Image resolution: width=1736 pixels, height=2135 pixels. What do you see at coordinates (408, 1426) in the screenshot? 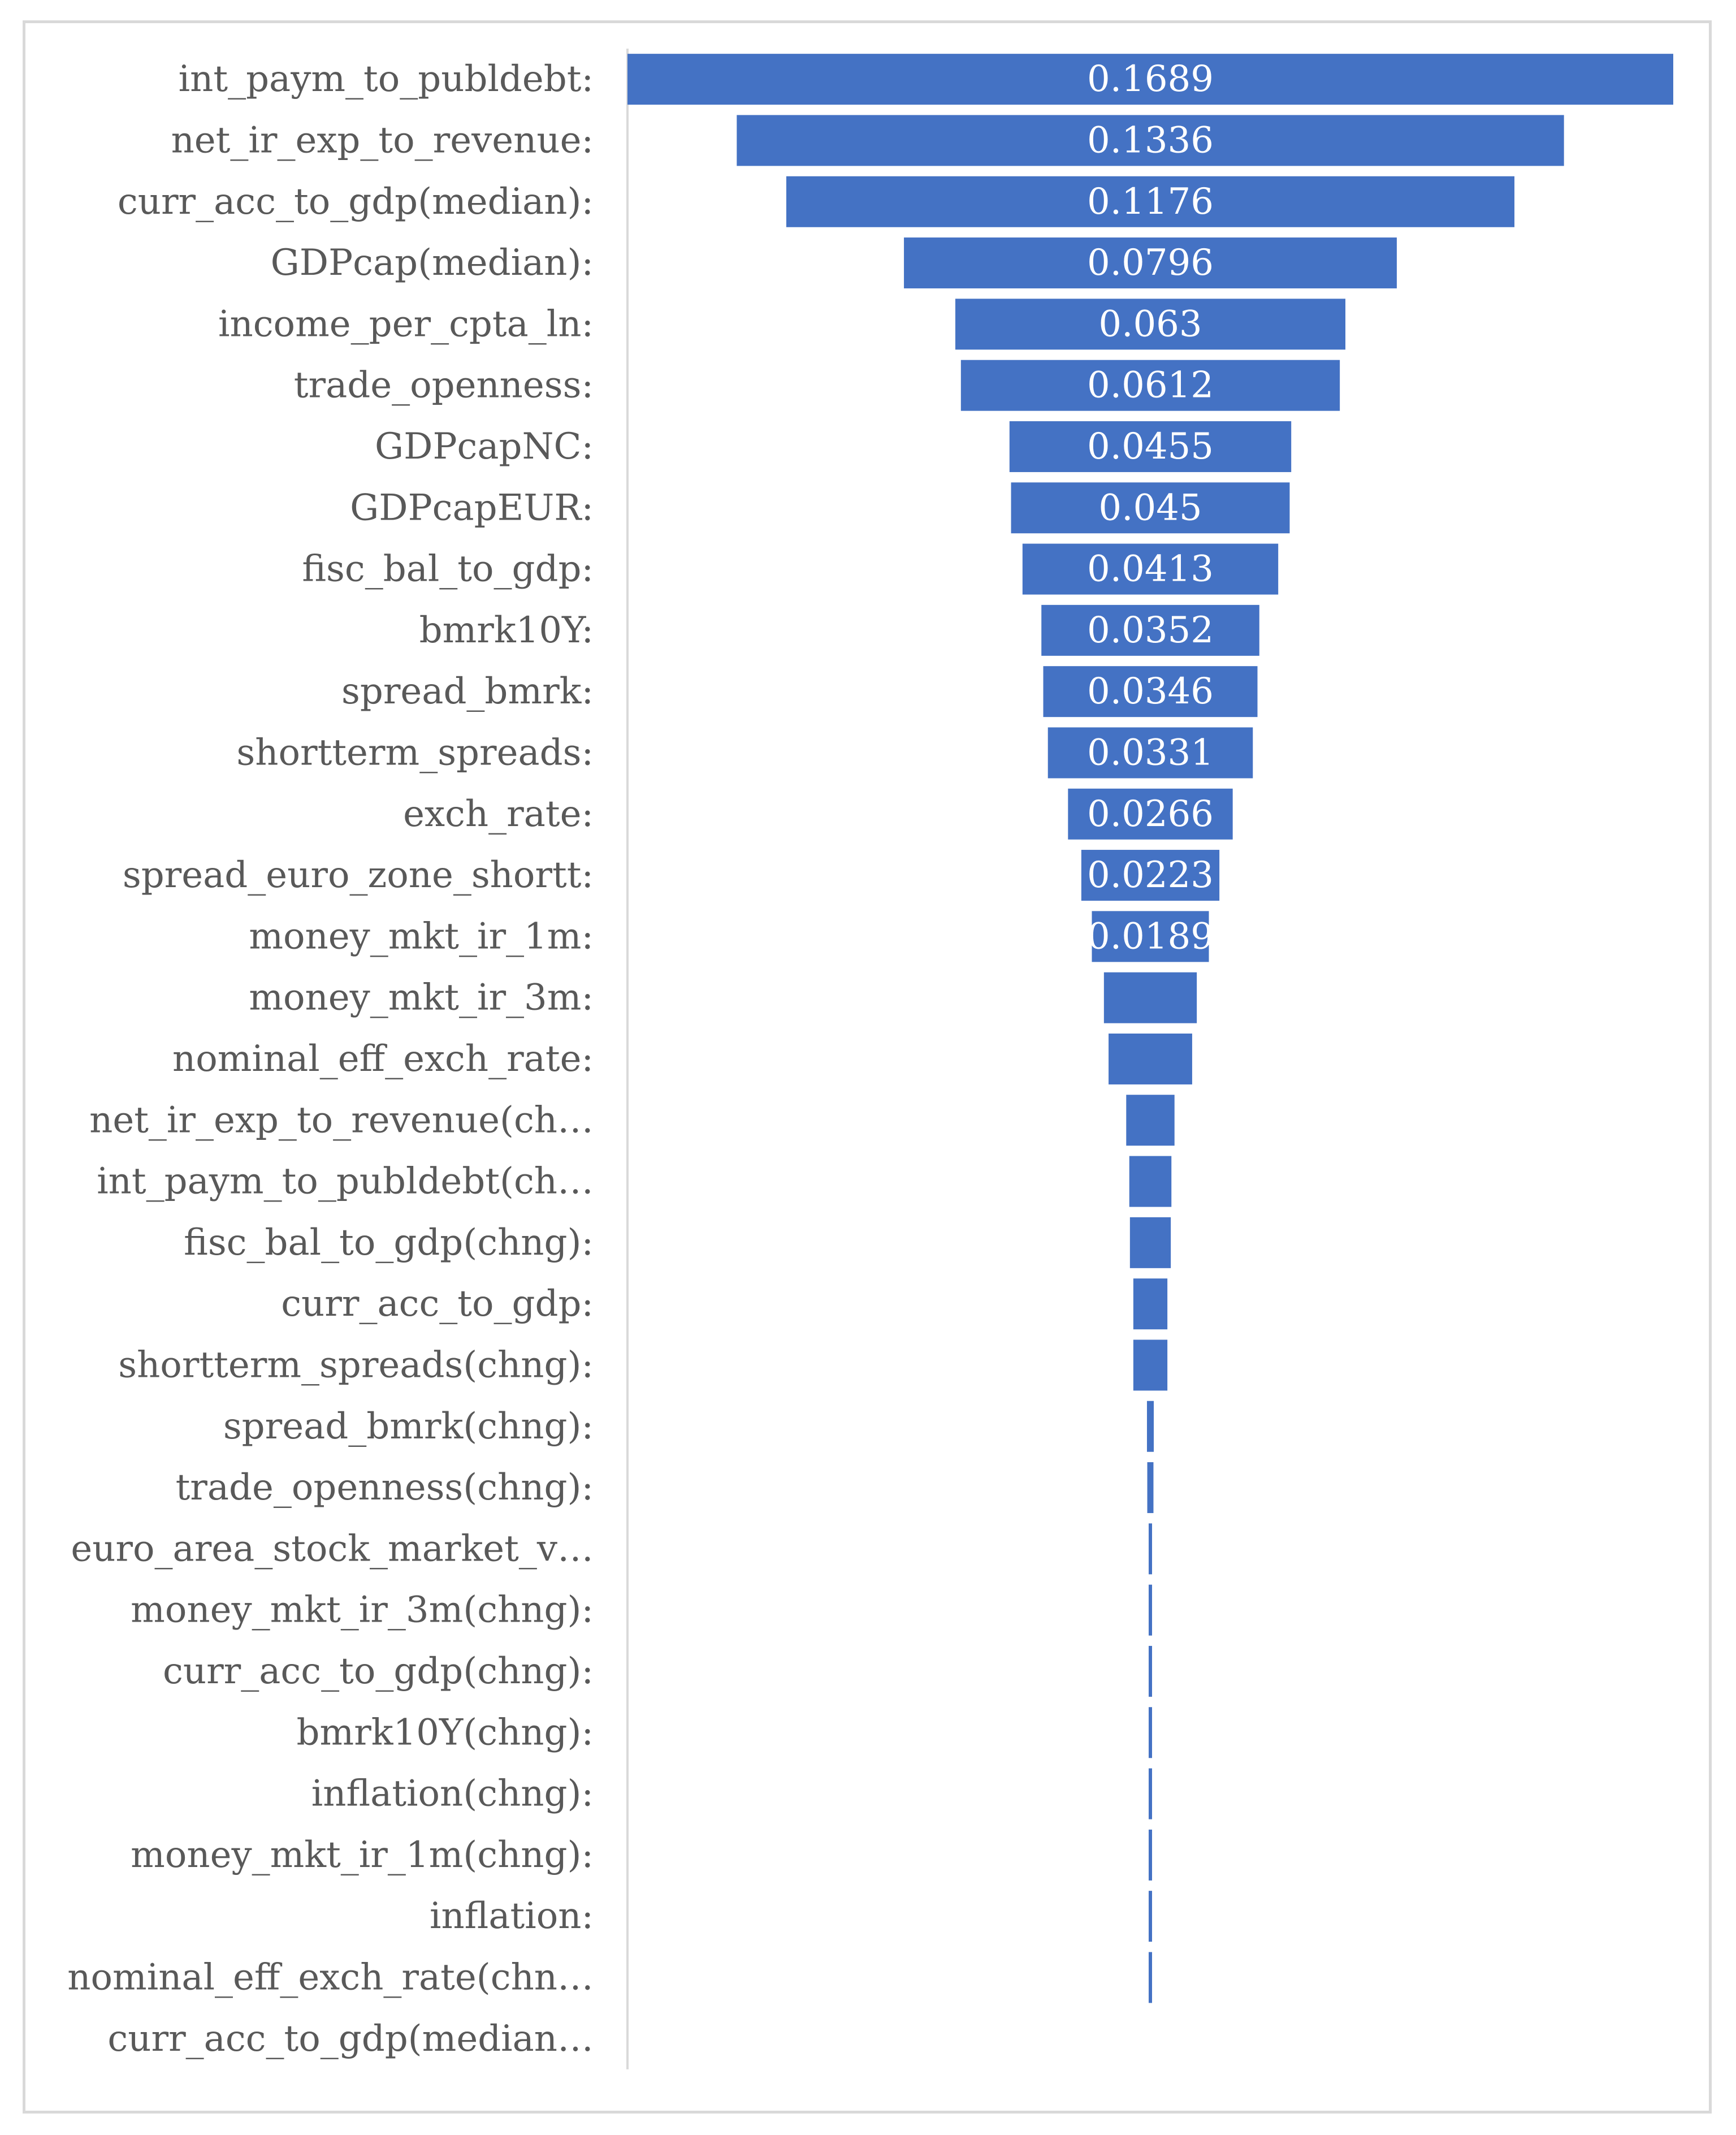
I see `category-label: spread_bmrk(chng):` at bounding box center [408, 1426].